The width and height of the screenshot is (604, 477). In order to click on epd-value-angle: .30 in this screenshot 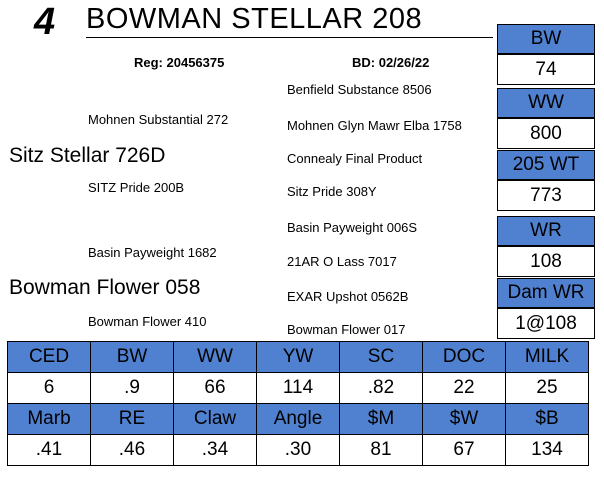, I will do `click(298, 450)`.